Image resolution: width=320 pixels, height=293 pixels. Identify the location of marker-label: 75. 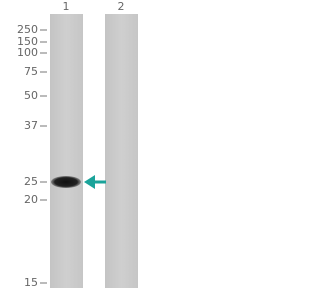
(31, 71).